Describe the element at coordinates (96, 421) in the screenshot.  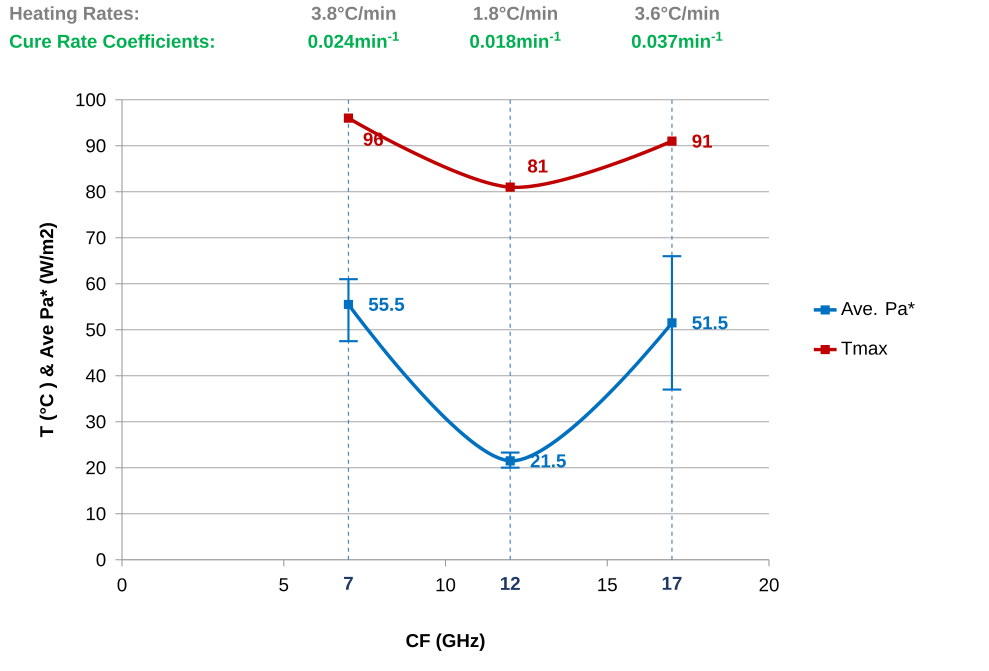
I see `y-tick-label: 30` at that location.